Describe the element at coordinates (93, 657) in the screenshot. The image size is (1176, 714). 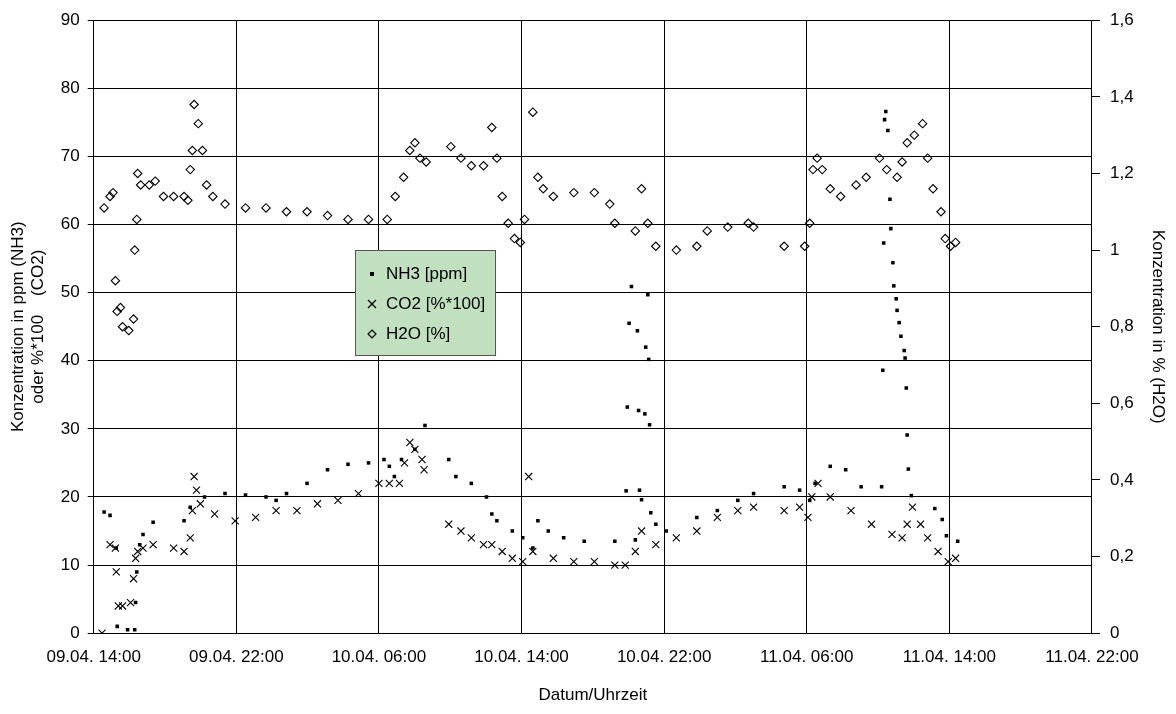
I see `x-tick-label: 09.04. 14:00` at that location.